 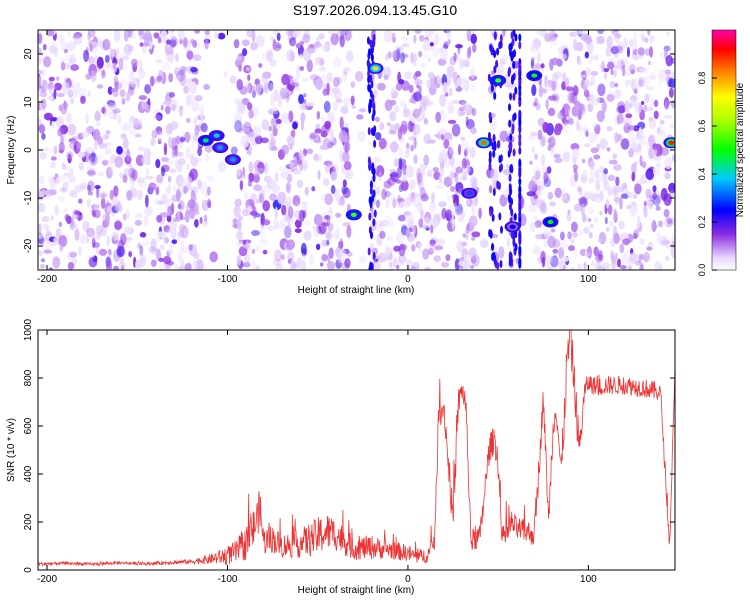 What do you see at coordinates (28, 197) in the screenshot?
I see `y-tick-label: -10` at bounding box center [28, 197].